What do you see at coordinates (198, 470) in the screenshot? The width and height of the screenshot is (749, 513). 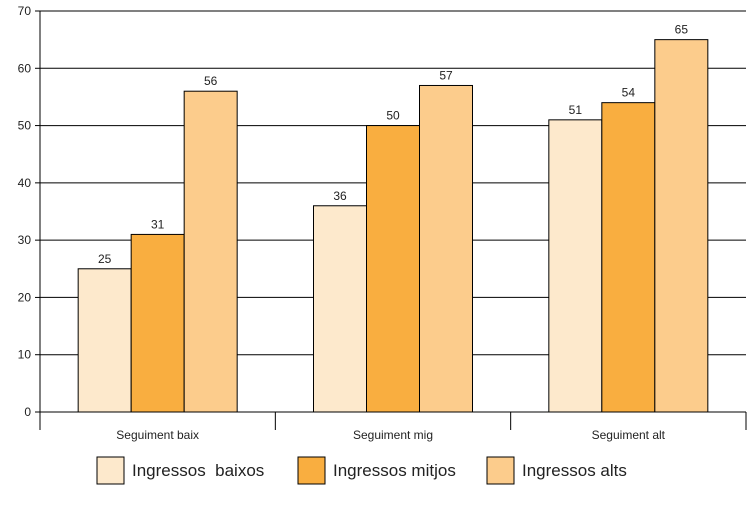 I see `legend-label: Ingressos baixos` at bounding box center [198, 470].